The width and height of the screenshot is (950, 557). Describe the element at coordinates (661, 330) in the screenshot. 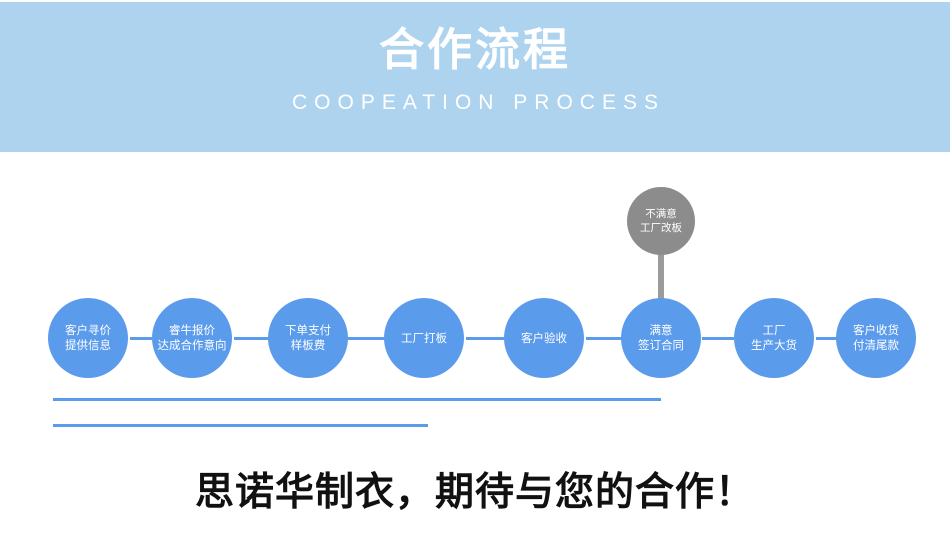

I see `flow-node-6-label-line1: 满意` at that location.